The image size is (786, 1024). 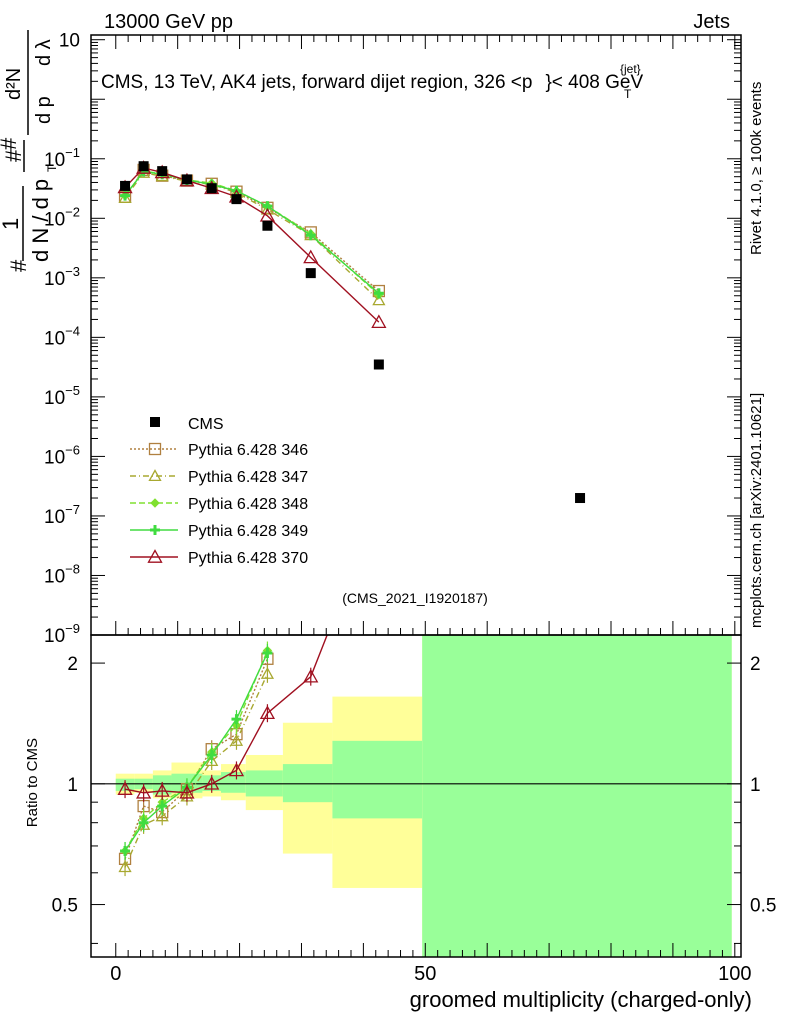 What do you see at coordinates (62, 158) in the screenshot?
I see `y-tick-label: 10⁻¹` at bounding box center [62, 158].